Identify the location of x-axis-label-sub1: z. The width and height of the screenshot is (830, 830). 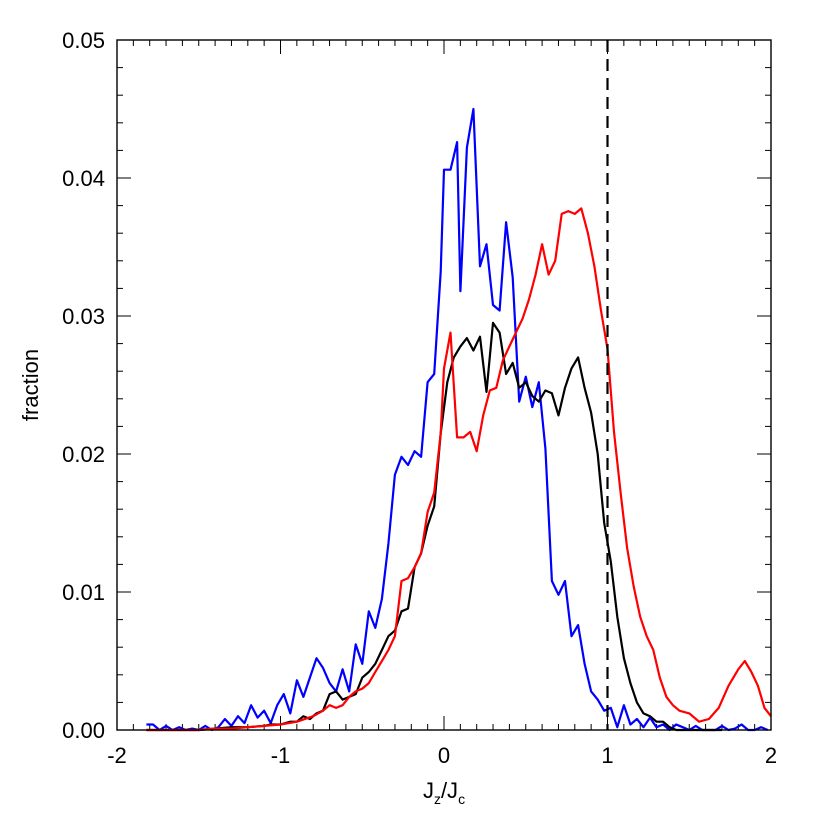
(437, 799).